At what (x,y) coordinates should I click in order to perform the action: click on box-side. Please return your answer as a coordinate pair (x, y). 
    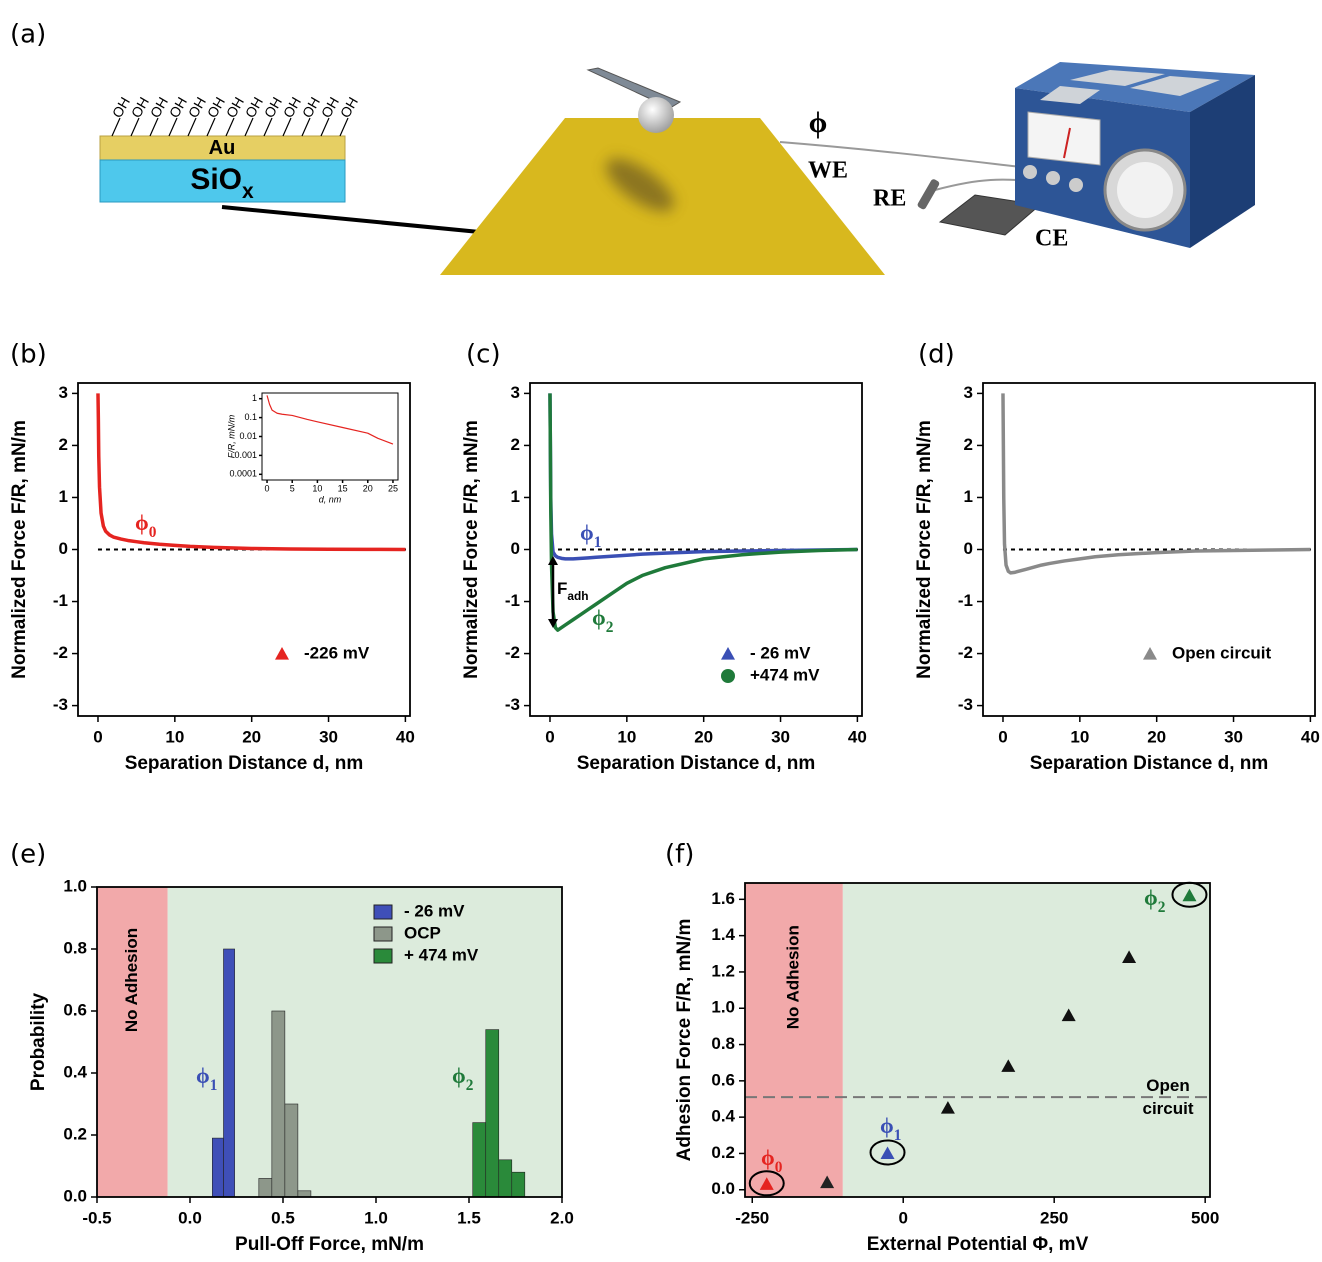
    Looking at the image, I should click on (1222, 161).